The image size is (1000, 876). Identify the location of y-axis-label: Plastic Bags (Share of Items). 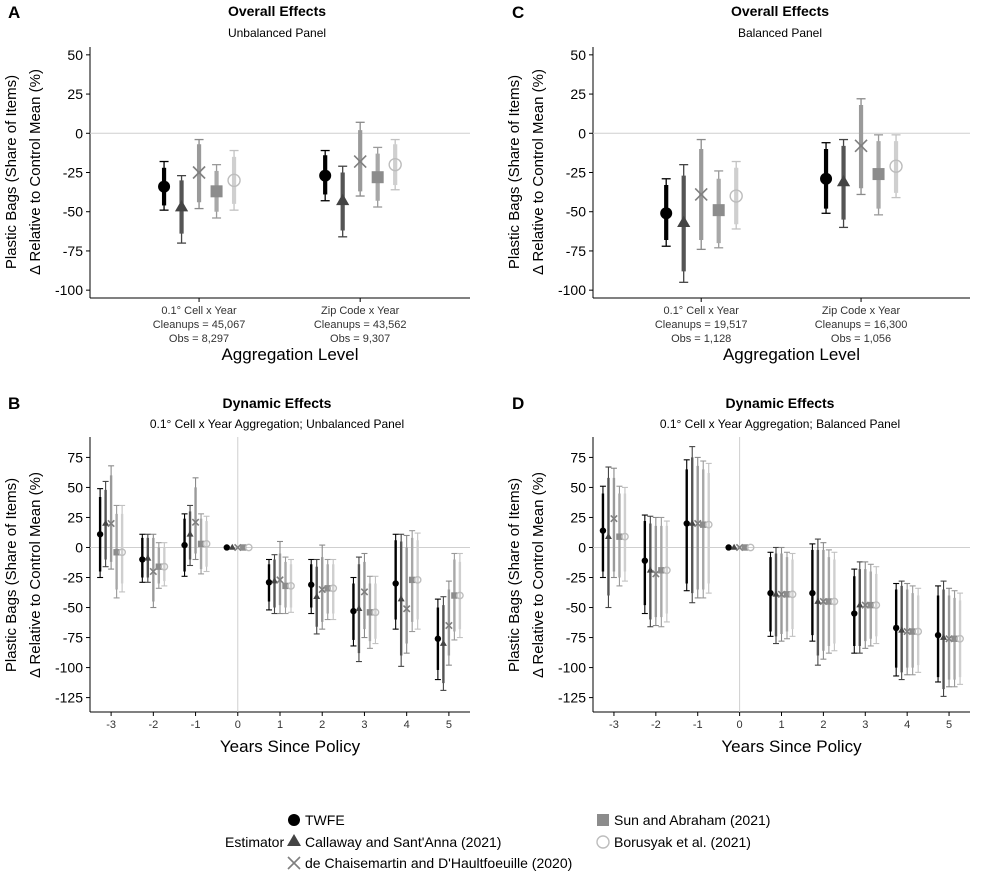
(11, 575).